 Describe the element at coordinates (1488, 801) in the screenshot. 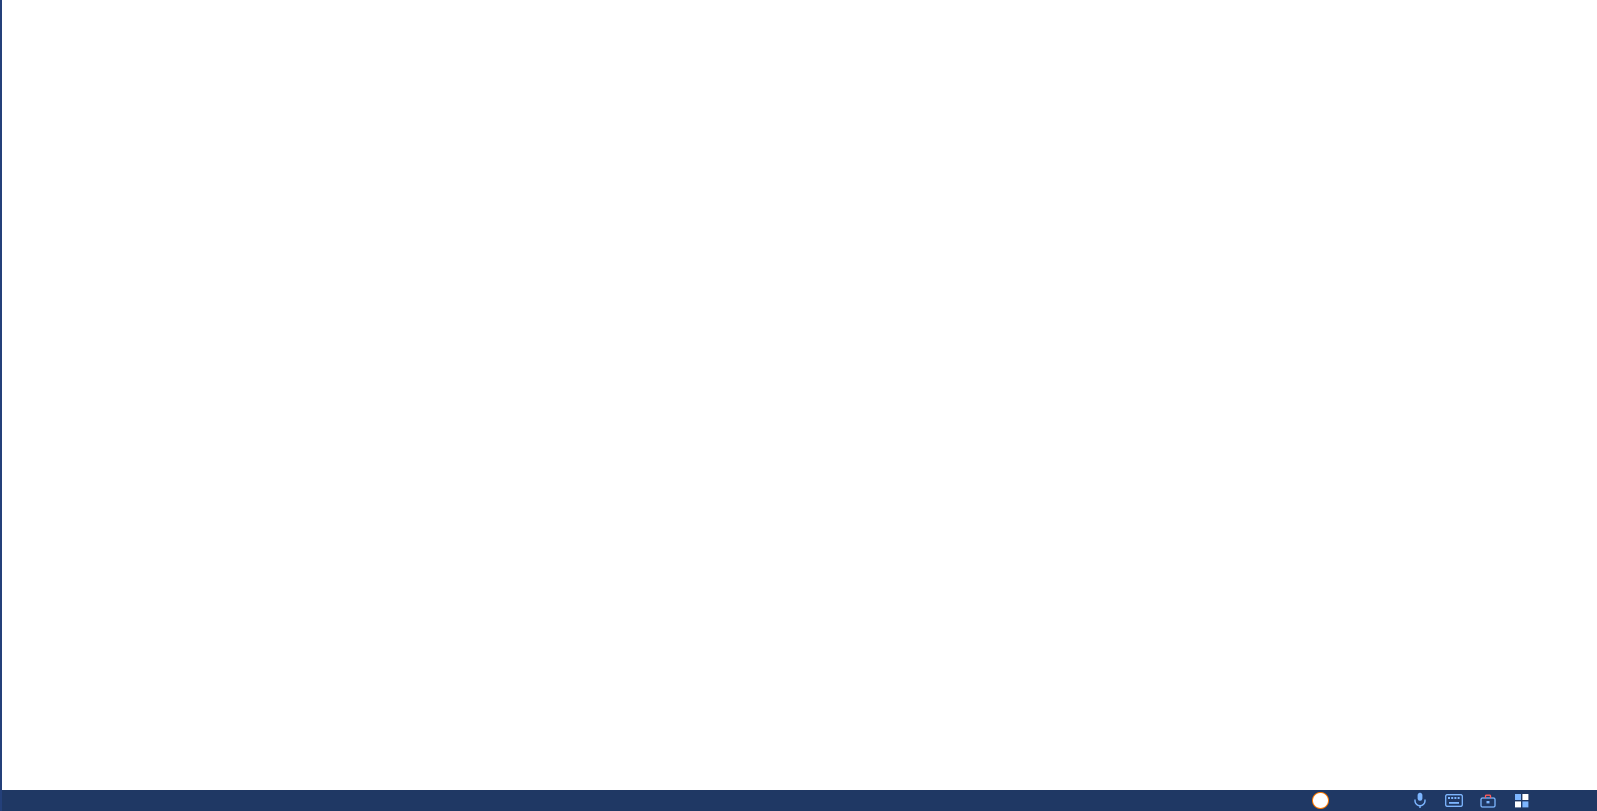

I see `toolbox-icon` at that location.